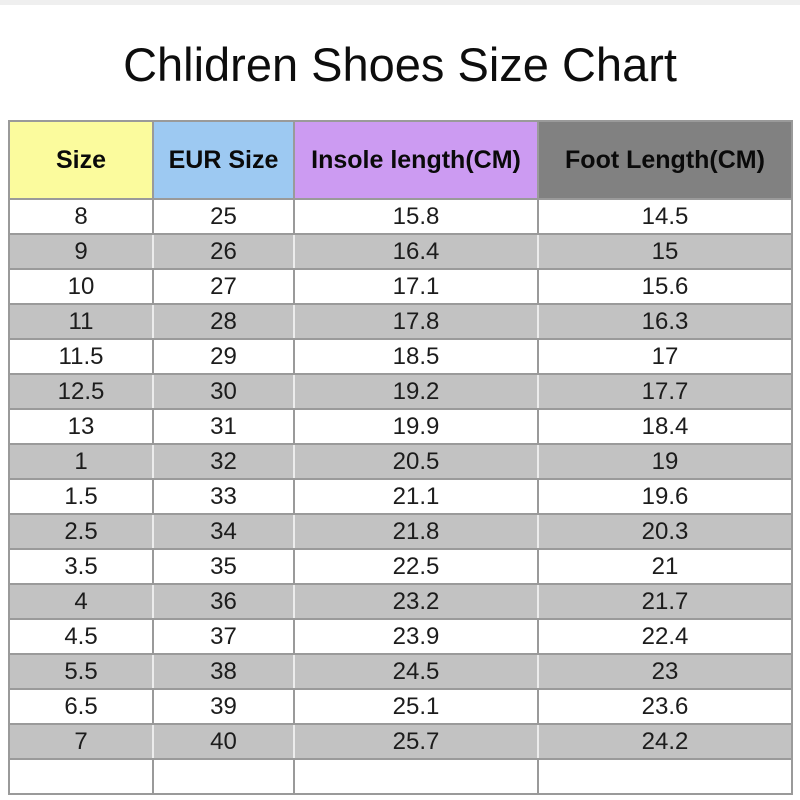 The height and width of the screenshot is (800, 800). I want to click on column-header-insole-length-cm: Insole length(CM), so click(416, 160).